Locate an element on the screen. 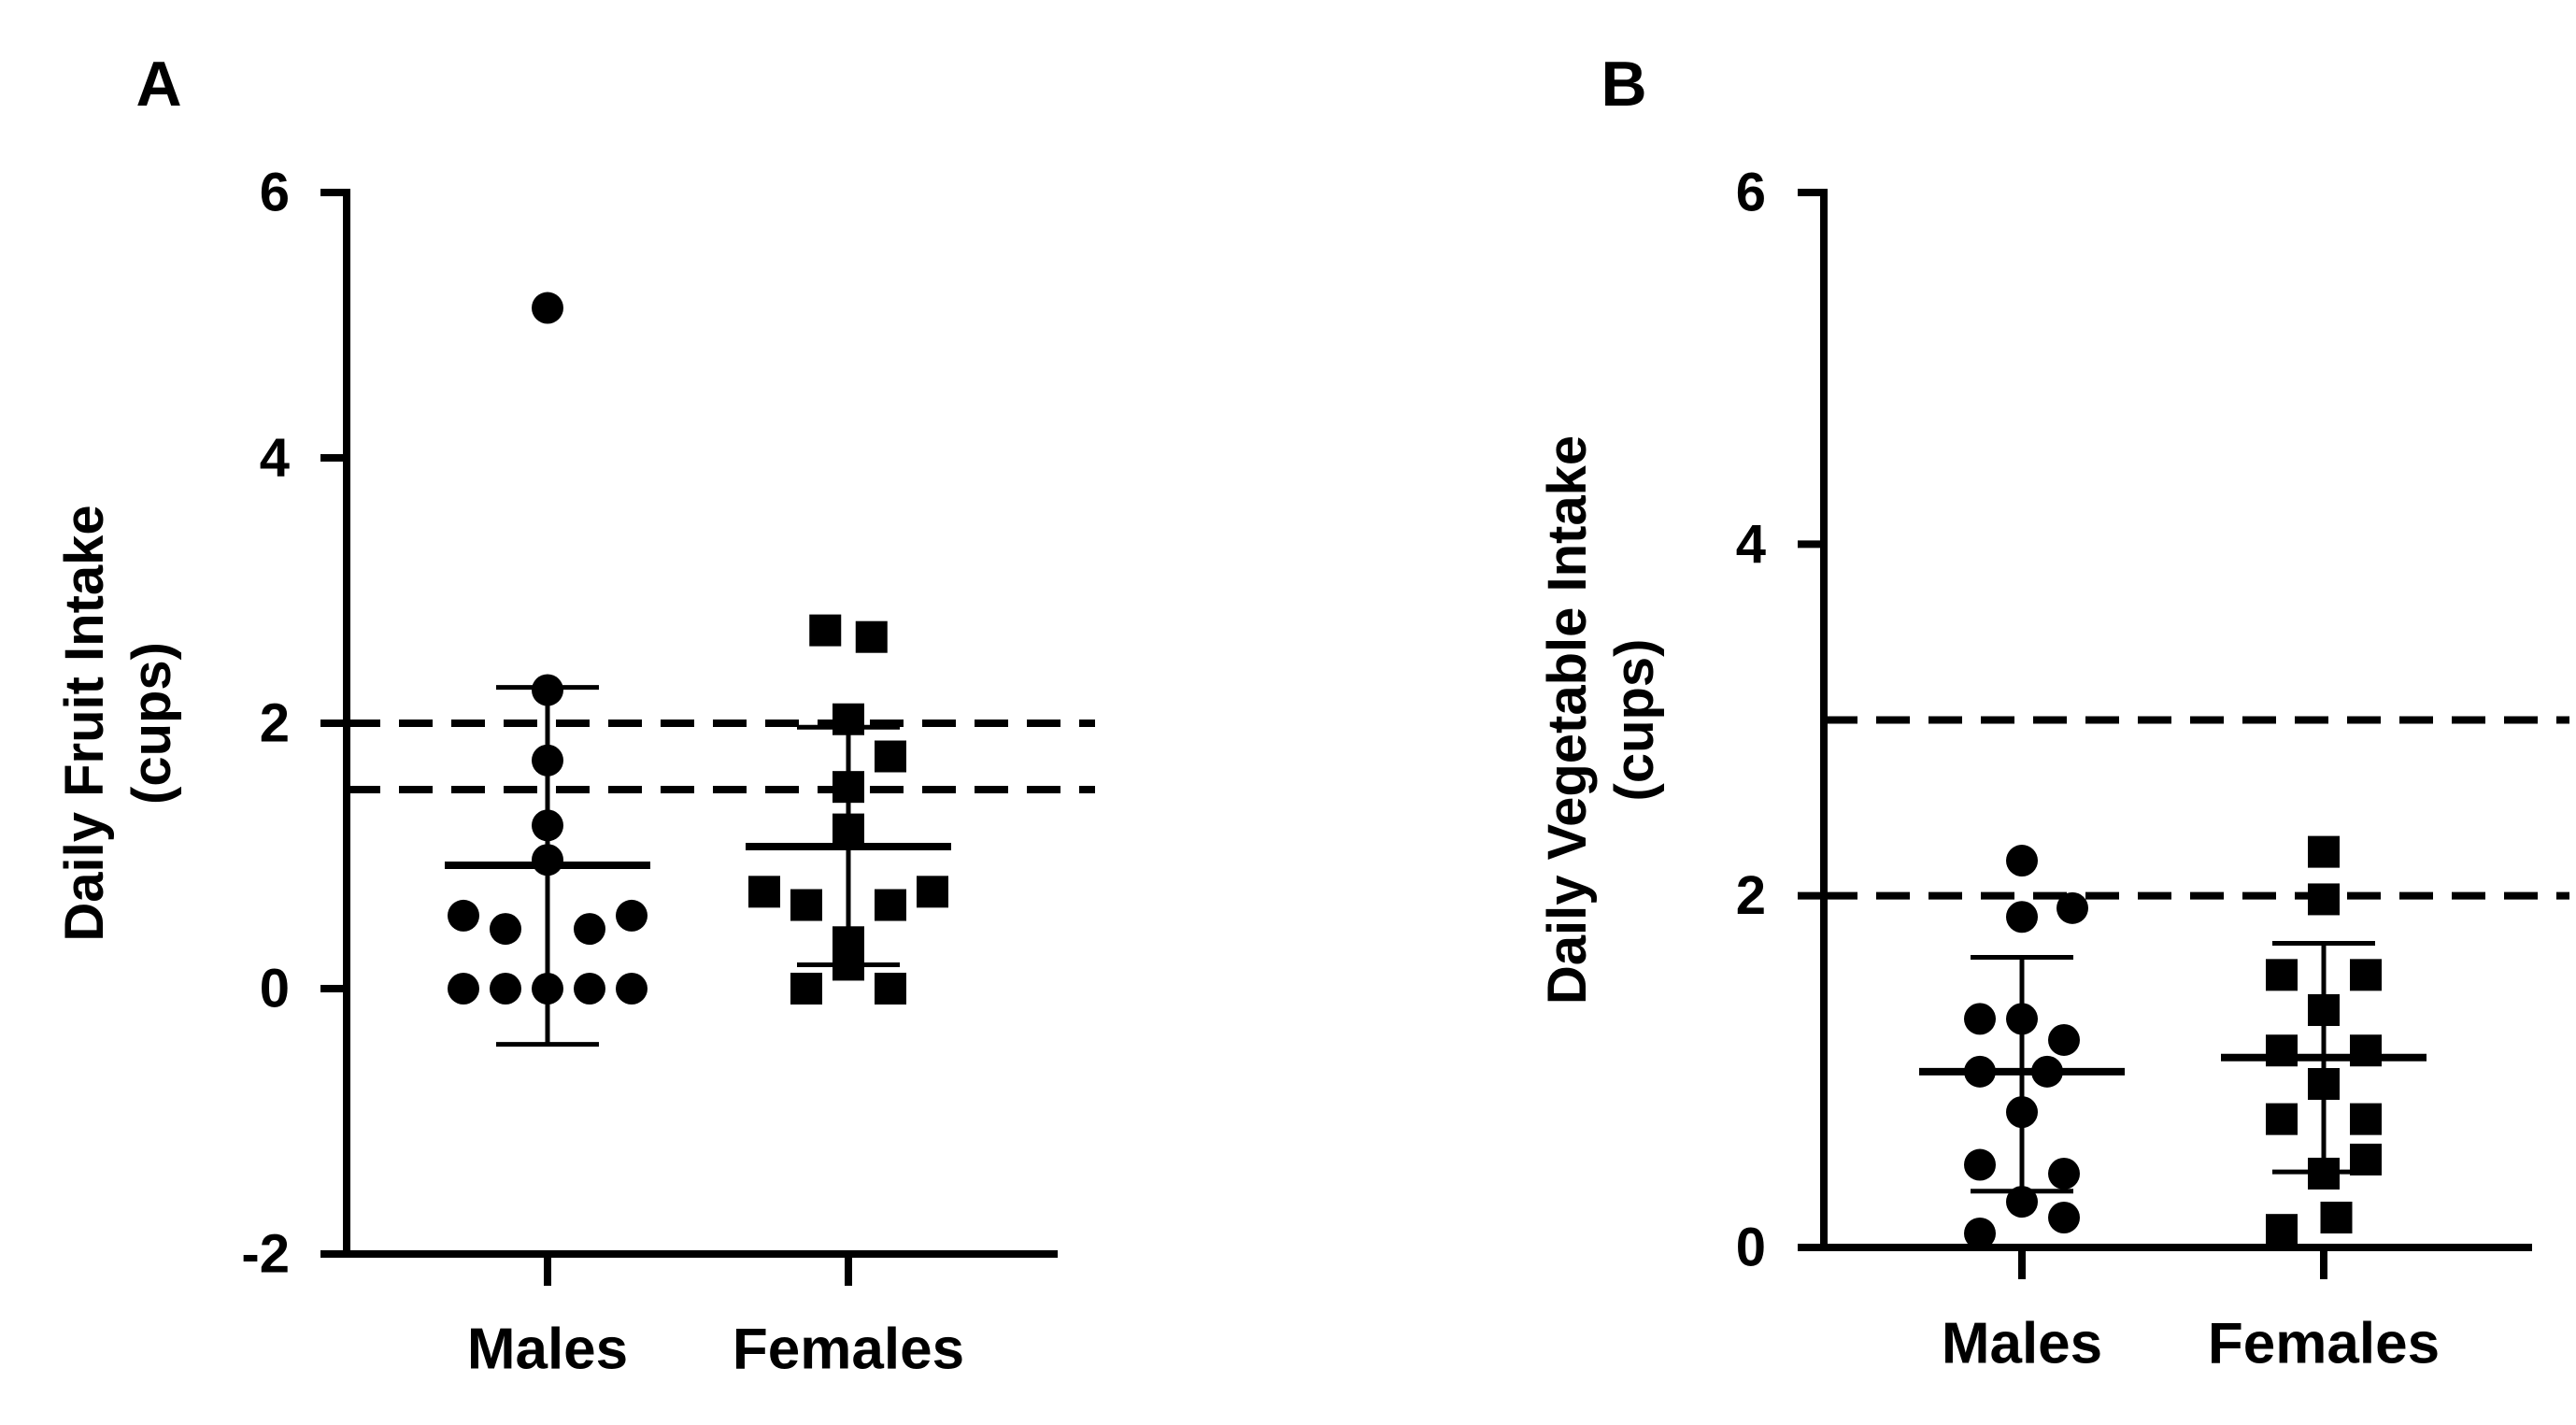  y-axis-label: Daily Fruit Intake (cups) is located at coordinates (118, 723).